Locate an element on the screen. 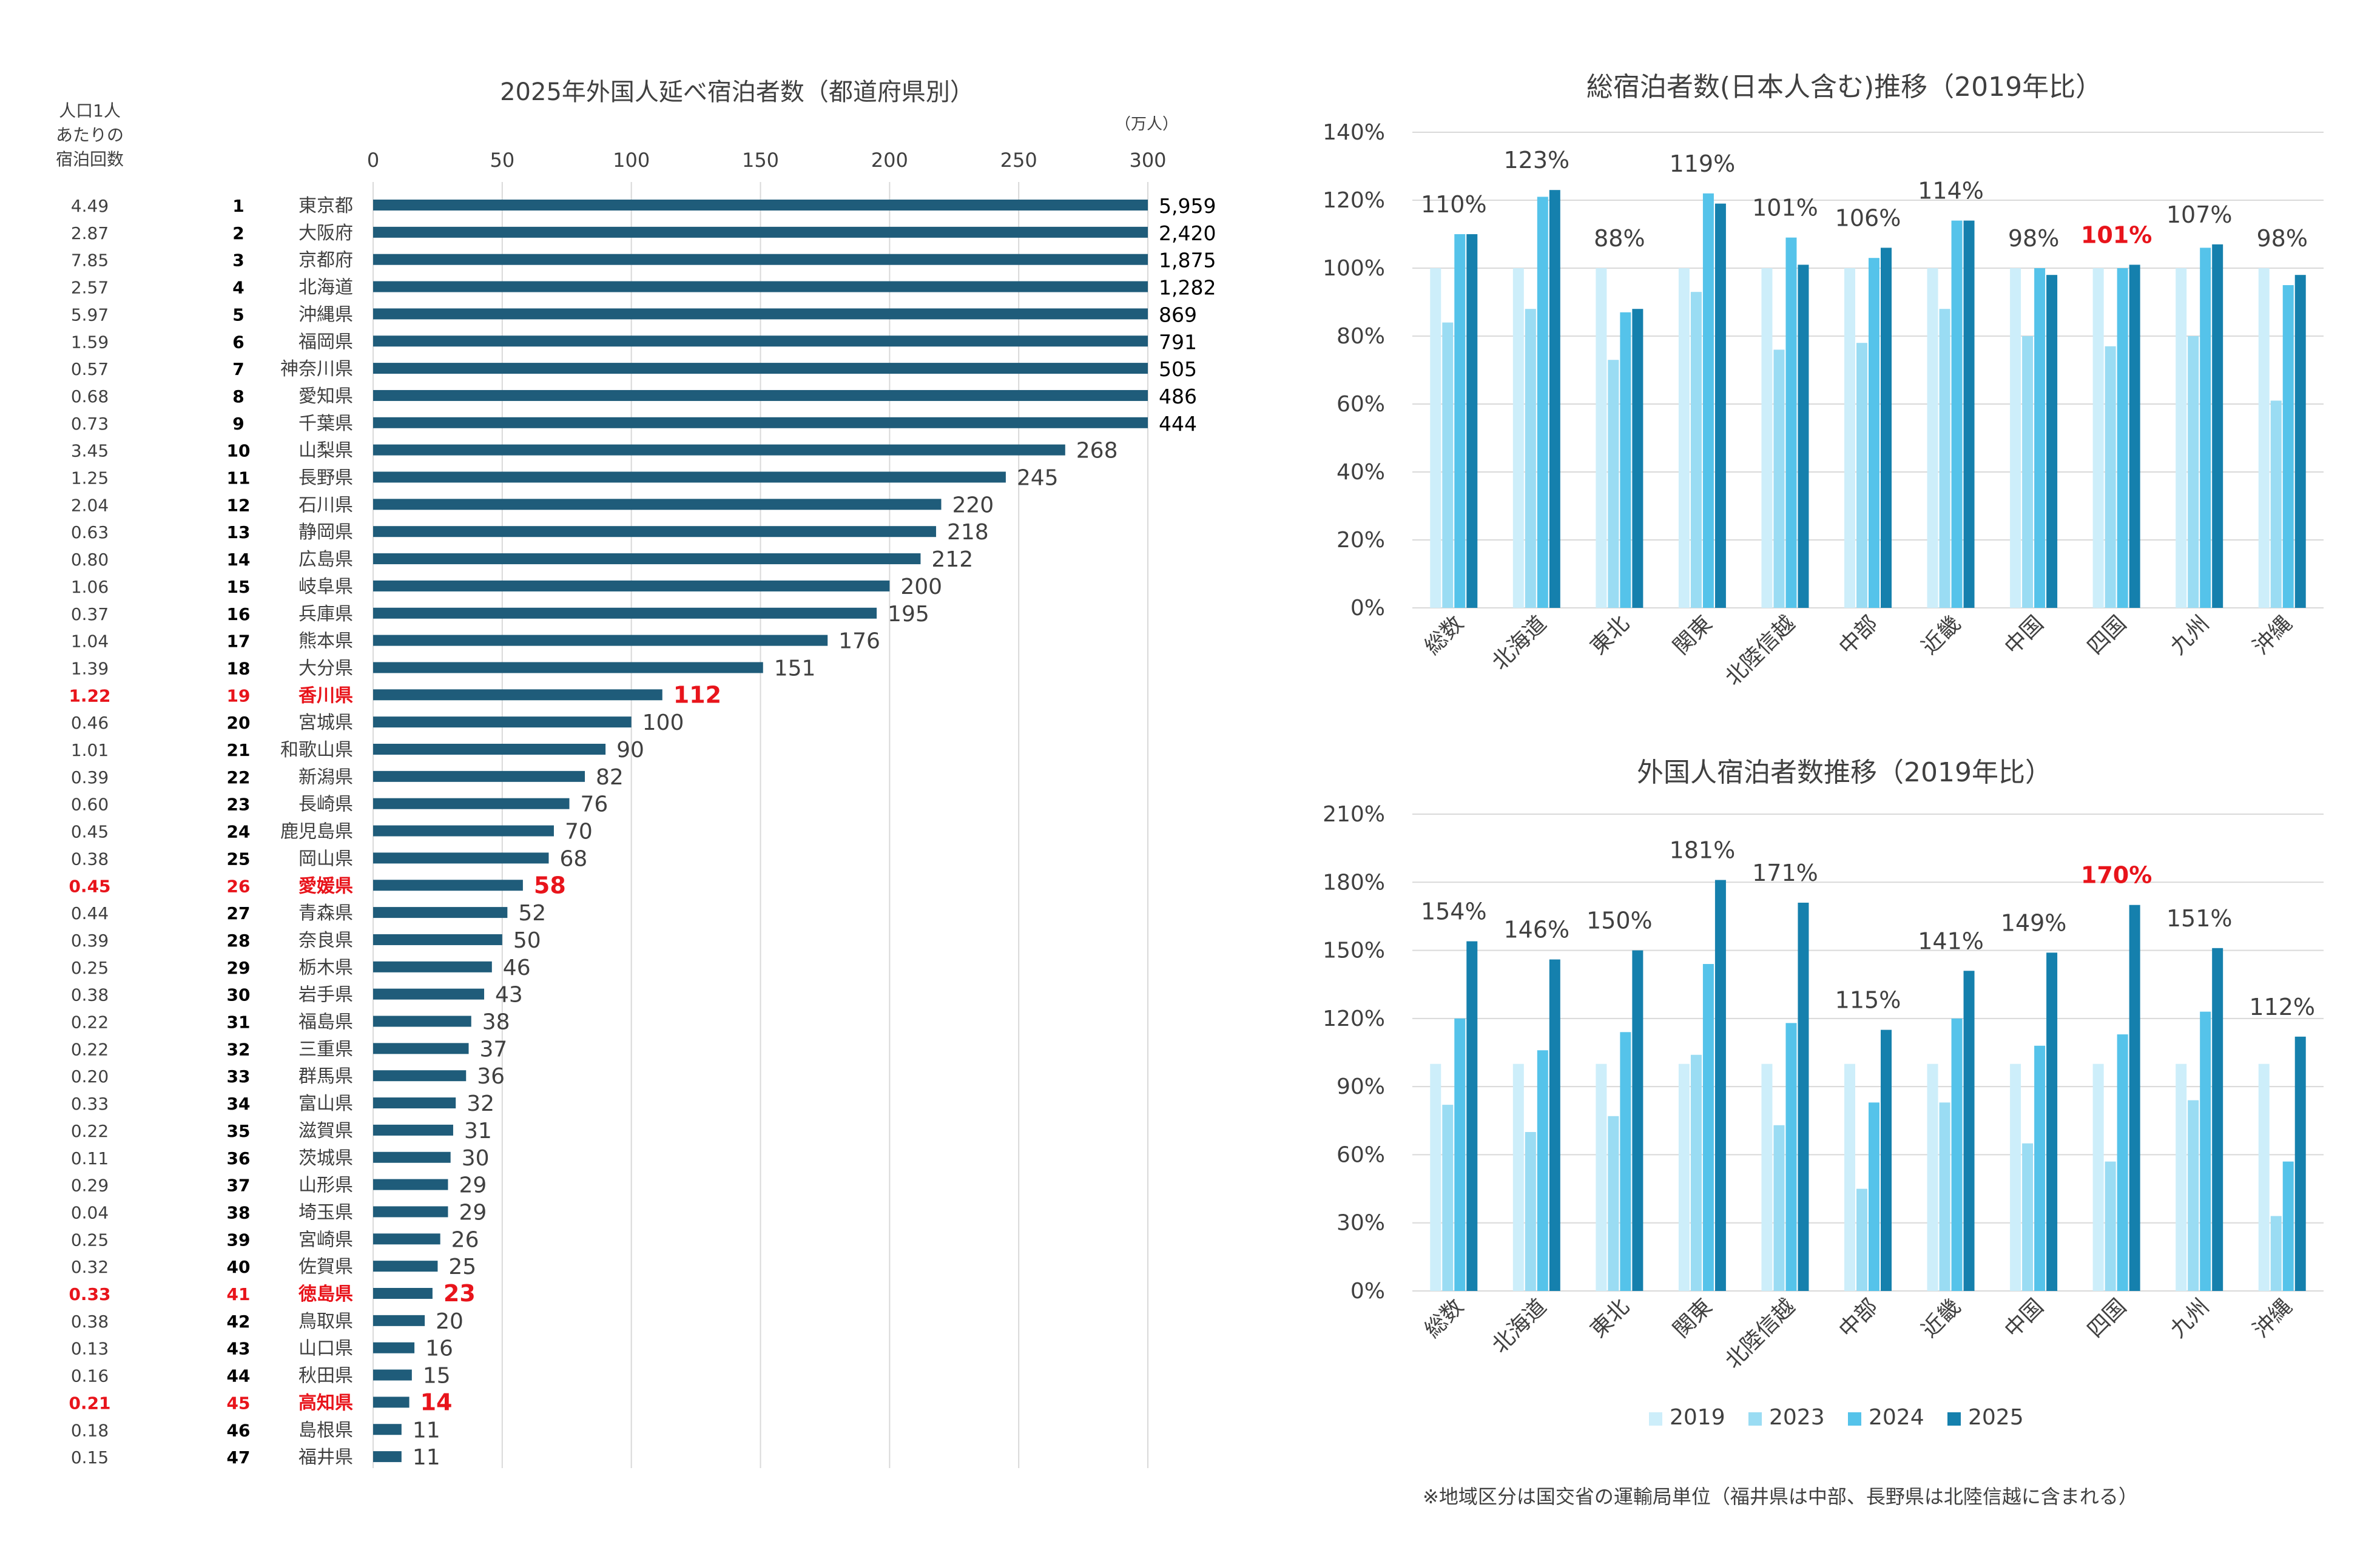 This screenshot has height=1550, width=2380. data-label: 106% is located at coordinates (1868, 217).